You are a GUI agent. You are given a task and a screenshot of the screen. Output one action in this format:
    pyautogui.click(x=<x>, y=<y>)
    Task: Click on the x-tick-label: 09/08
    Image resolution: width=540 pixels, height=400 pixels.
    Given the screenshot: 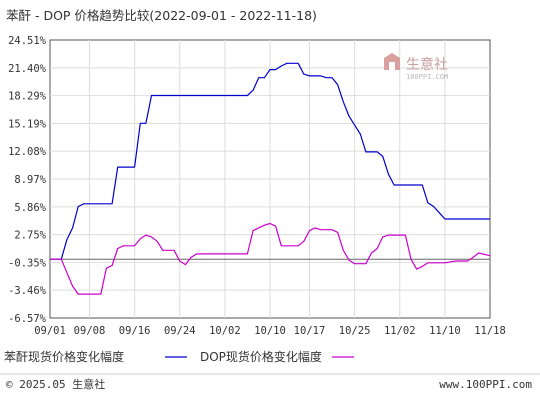 What is the action you would take?
    pyautogui.click(x=90, y=331)
    